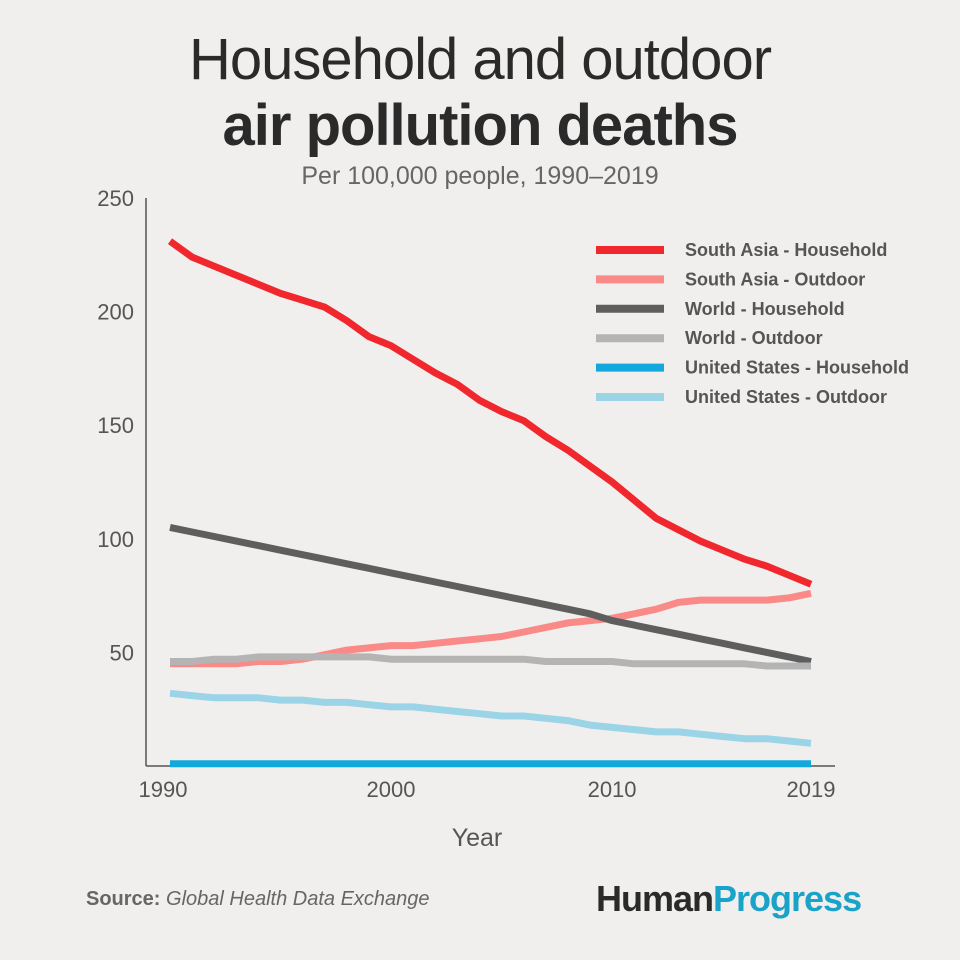 The height and width of the screenshot is (960, 960). I want to click on x-tick-label: 2010, so click(612, 789).